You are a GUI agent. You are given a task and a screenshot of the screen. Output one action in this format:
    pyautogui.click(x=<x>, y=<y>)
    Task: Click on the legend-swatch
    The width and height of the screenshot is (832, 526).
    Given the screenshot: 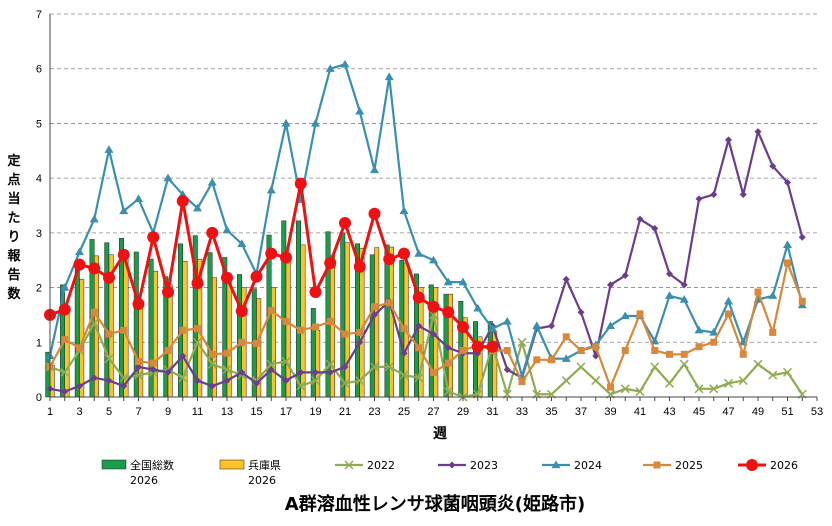 What is the action you would take?
    pyautogui.click(x=232, y=464)
    